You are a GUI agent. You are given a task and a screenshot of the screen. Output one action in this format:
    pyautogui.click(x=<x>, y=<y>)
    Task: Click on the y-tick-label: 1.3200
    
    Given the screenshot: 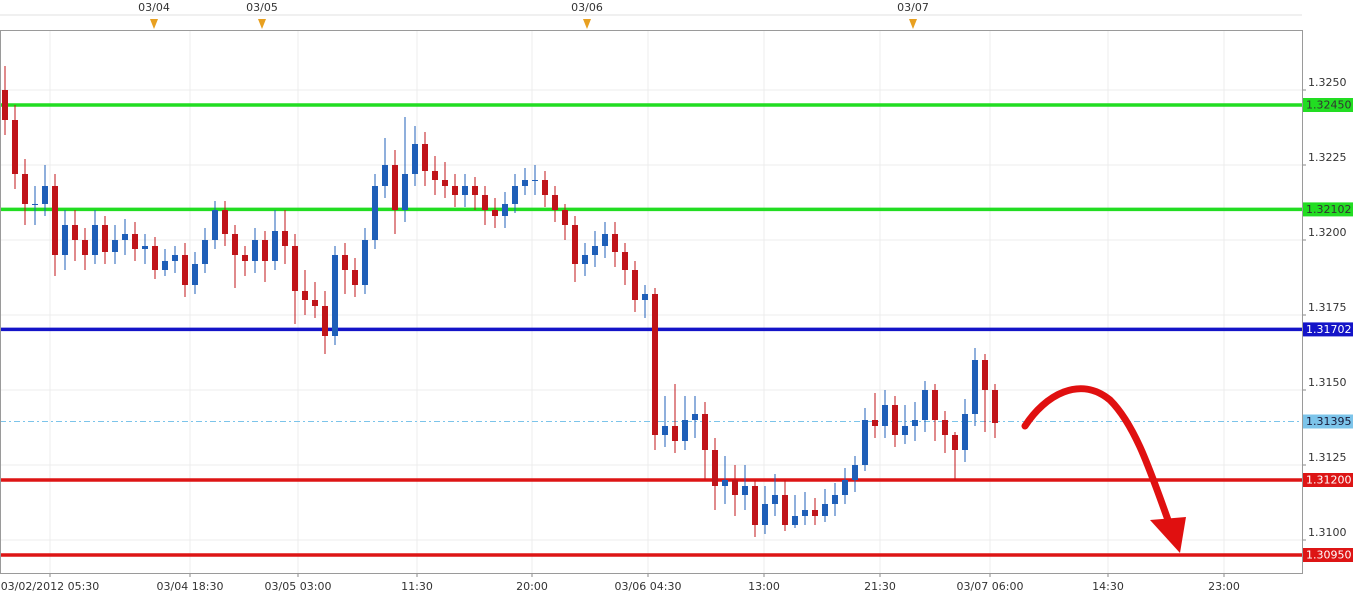 What is the action you would take?
    pyautogui.click(x=1327, y=232)
    